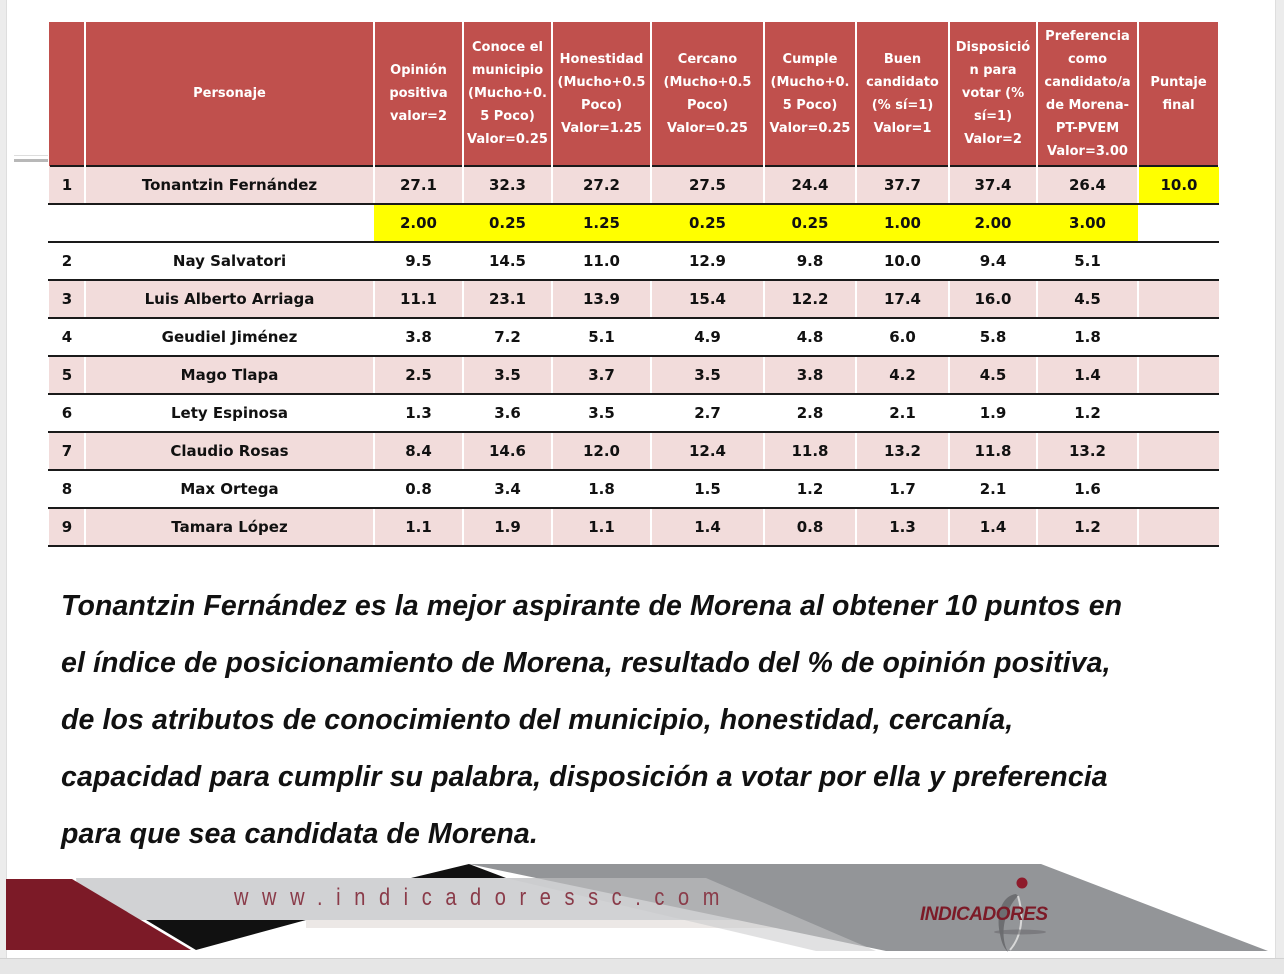 The height and width of the screenshot is (974, 1284). What do you see at coordinates (229, 489) in the screenshot?
I see `name-cell: Max Ortega` at bounding box center [229, 489].